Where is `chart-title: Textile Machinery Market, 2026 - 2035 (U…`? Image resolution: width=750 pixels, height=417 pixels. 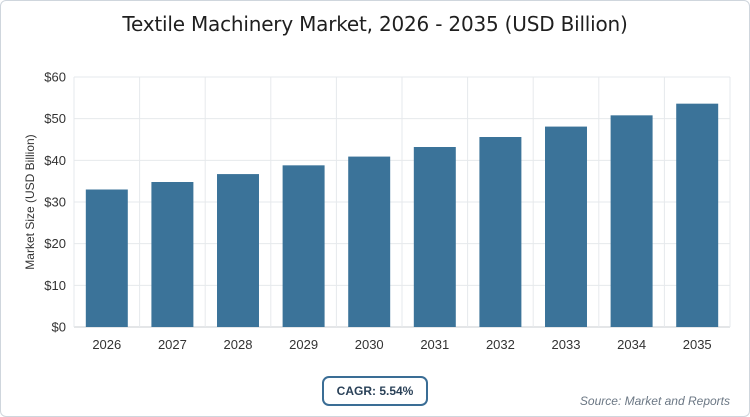
chart-title: Textile Machinery Market, 2026 - 2035 (U… is located at coordinates (375, 24).